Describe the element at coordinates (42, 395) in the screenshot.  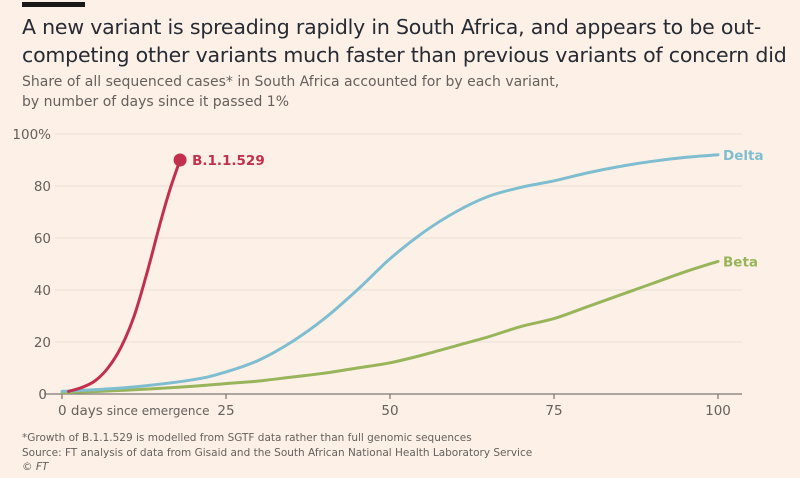
I see `y-tick-label: 0` at that location.